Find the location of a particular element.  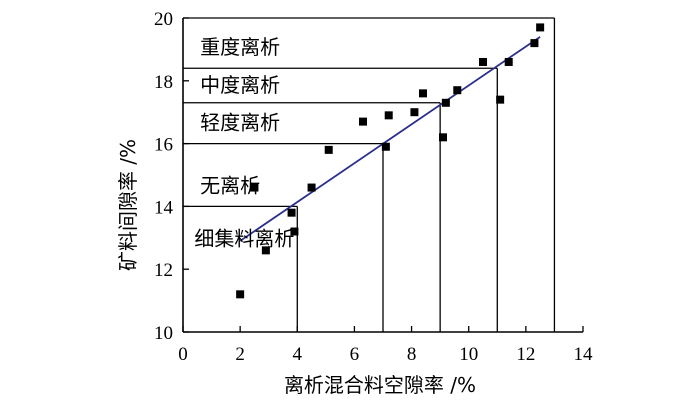

x-tick-label: 14 is located at coordinates (584, 354).